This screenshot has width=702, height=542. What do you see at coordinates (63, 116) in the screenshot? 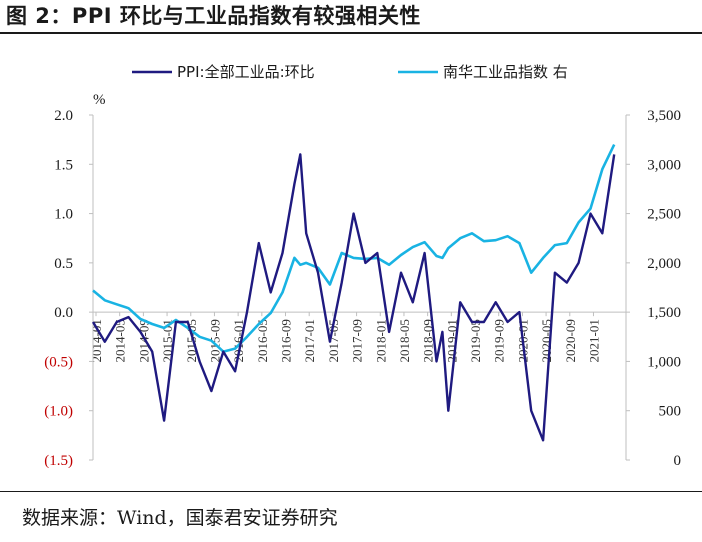
I see `left-tick-label: 2.0` at bounding box center [63, 116].